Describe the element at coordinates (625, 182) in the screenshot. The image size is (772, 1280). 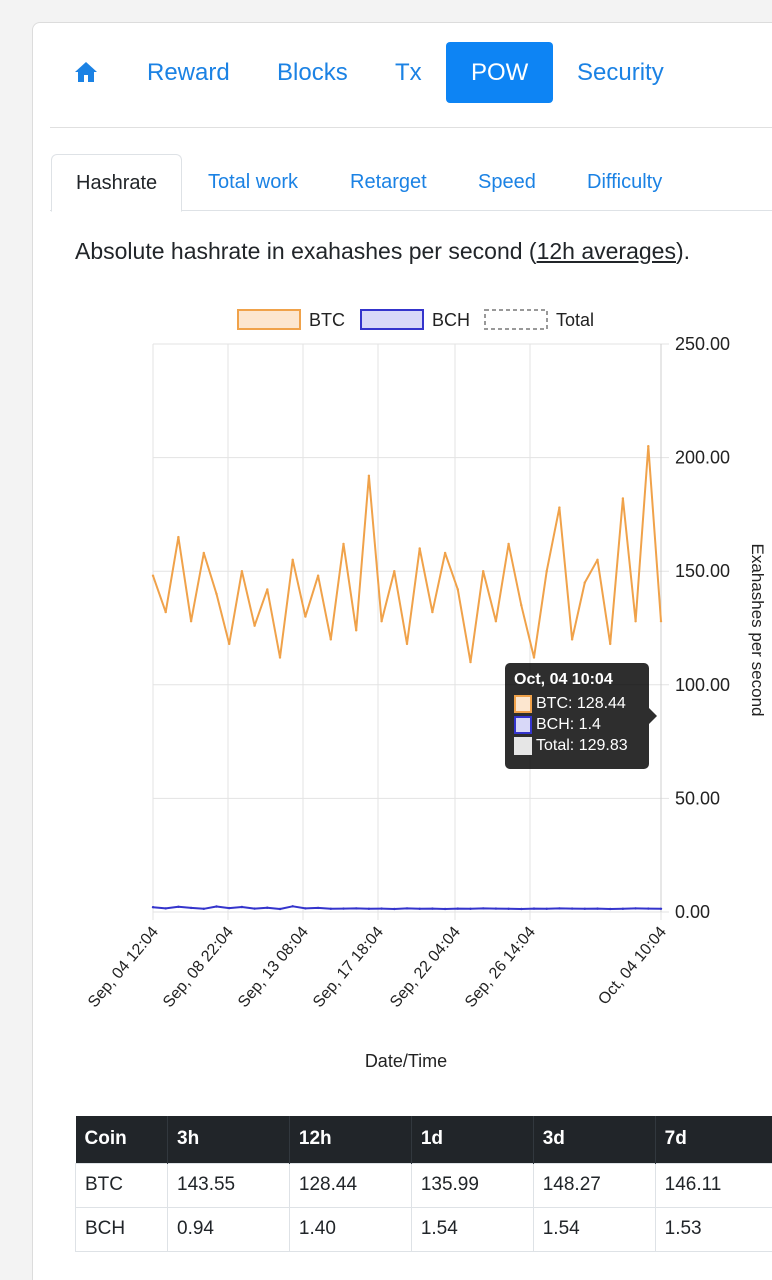
I see `tab-difficulty: Difficulty` at that location.